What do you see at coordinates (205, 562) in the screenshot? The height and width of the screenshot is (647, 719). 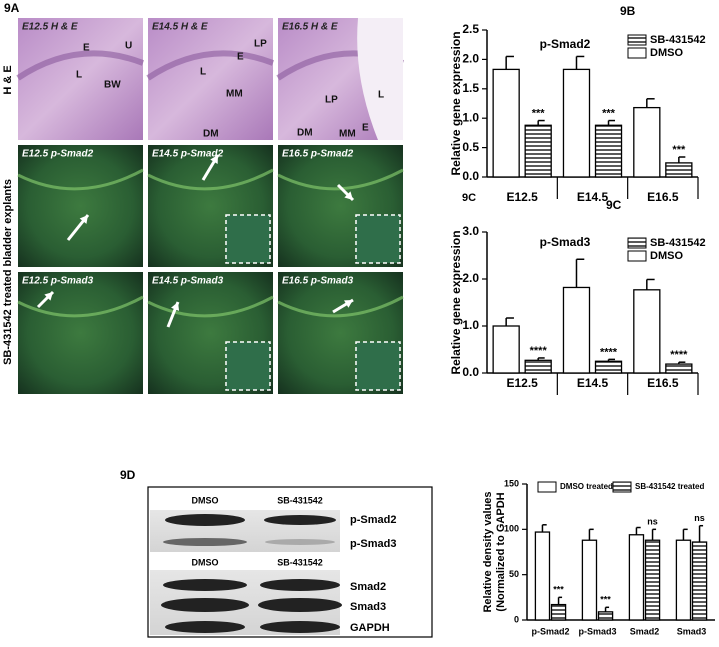 I see `lane-header: DMSO` at bounding box center [205, 562].